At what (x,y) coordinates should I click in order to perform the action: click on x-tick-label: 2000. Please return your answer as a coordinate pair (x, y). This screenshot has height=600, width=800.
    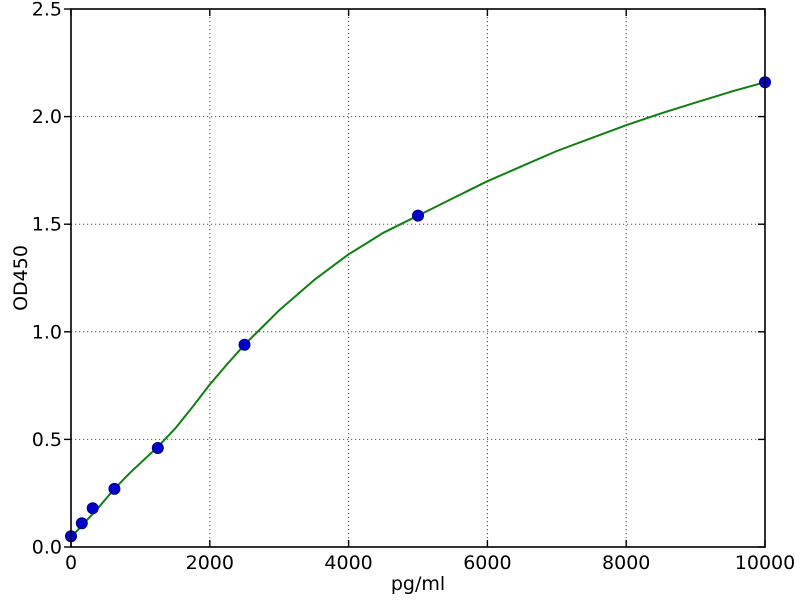
    Looking at the image, I should click on (210, 563).